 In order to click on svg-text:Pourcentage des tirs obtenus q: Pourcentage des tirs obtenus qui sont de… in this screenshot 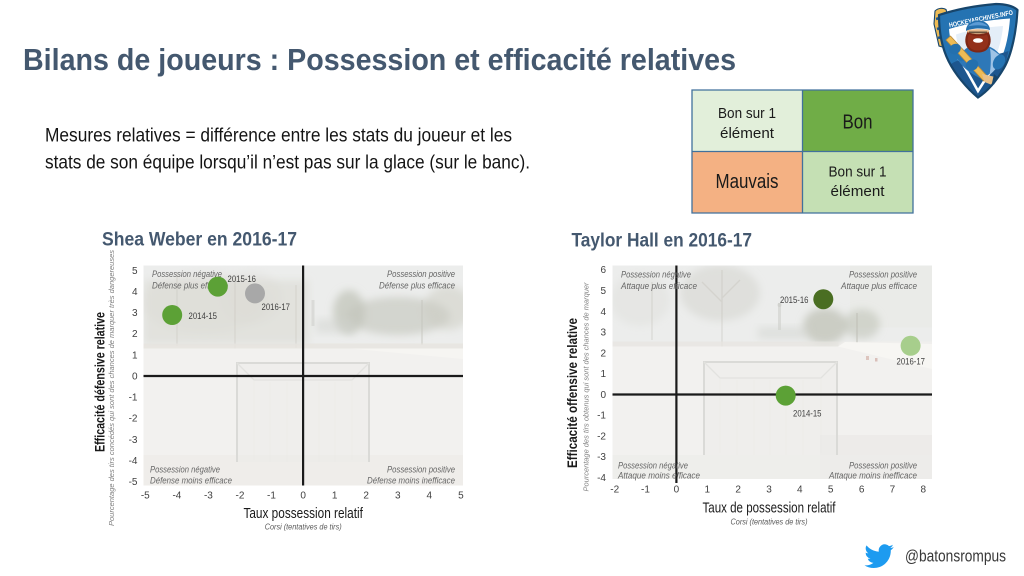, I will do `click(586, 386)`.